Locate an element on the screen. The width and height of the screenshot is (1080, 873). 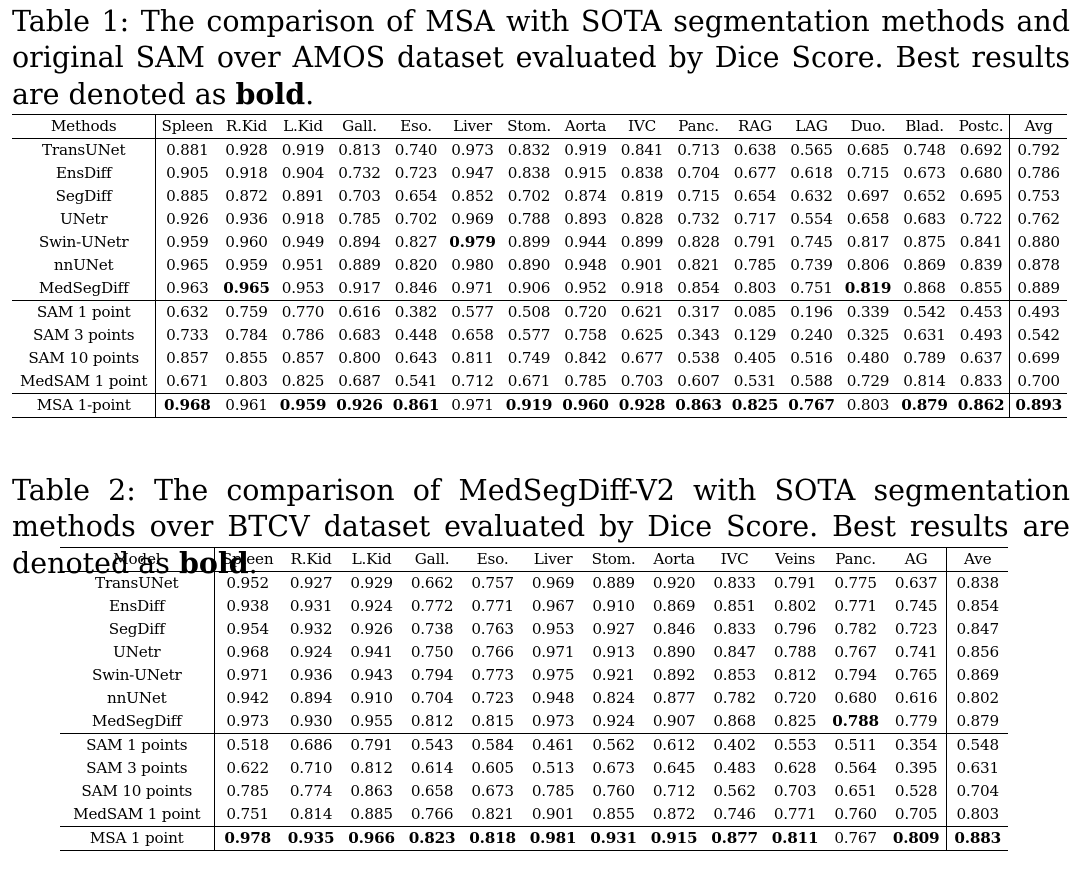
row-label: Swin-UNetr is located at coordinates (137, 675).